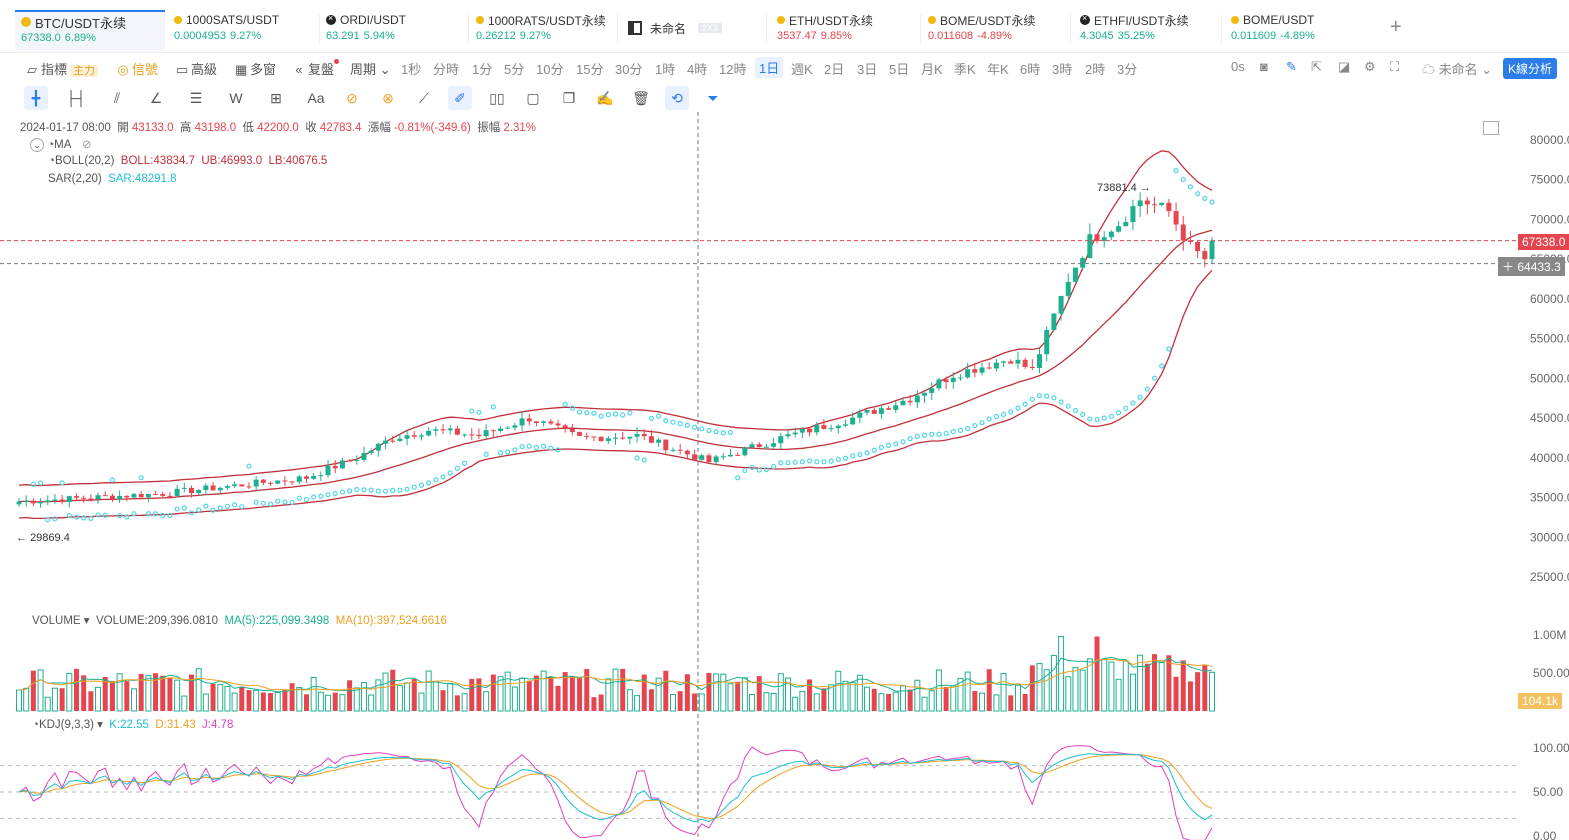  Describe the element at coordinates (480, 20) in the screenshot. I see `coin-icon` at that location.